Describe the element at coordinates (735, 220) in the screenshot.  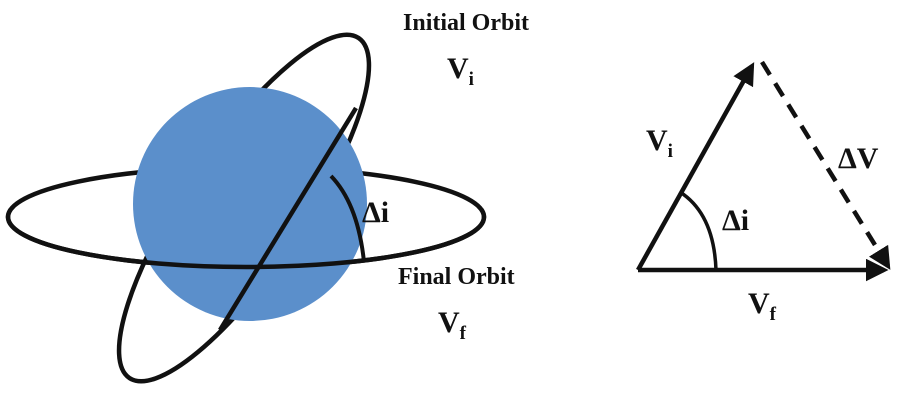
I see `vector-angle-label: Δi` at that location.